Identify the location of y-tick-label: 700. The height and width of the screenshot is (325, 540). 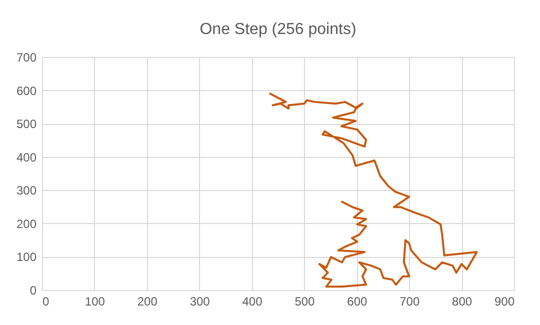
(26, 57).